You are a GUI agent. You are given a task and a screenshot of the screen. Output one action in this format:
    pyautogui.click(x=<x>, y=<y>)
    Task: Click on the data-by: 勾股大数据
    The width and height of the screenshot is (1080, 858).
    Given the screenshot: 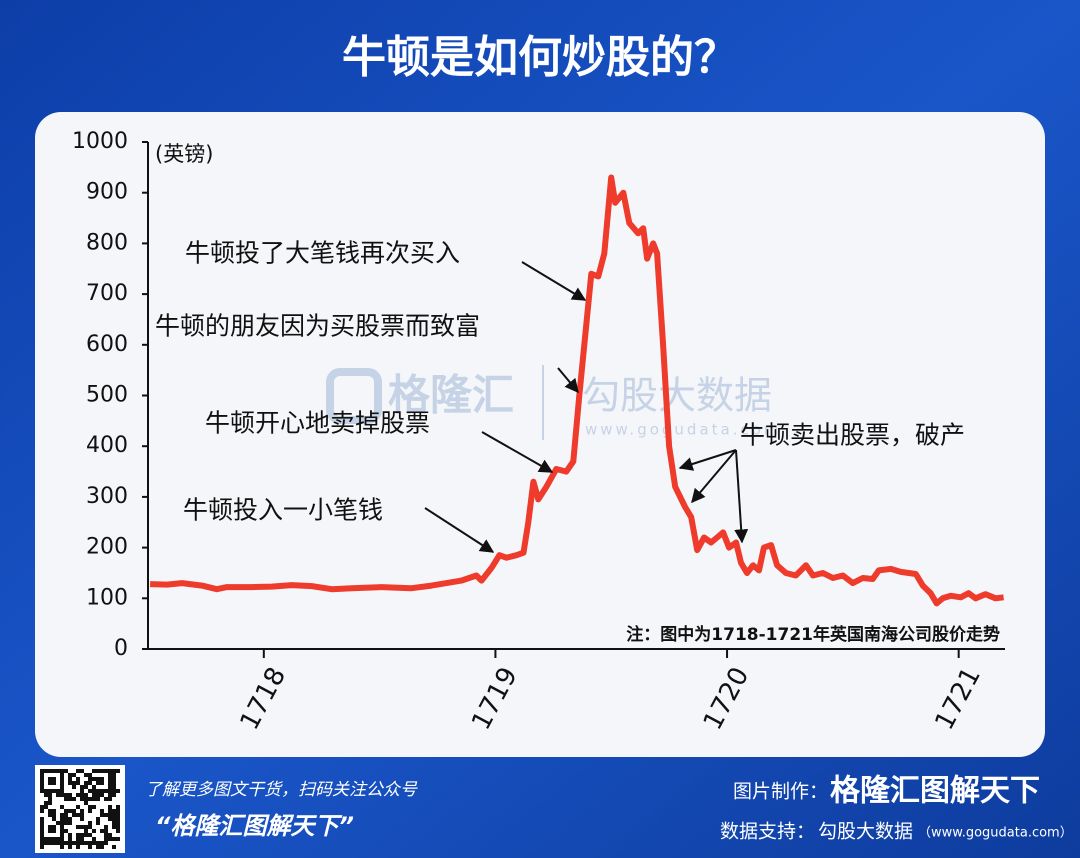 What is the action you would take?
    pyautogui.click(x=865, y=832)
    